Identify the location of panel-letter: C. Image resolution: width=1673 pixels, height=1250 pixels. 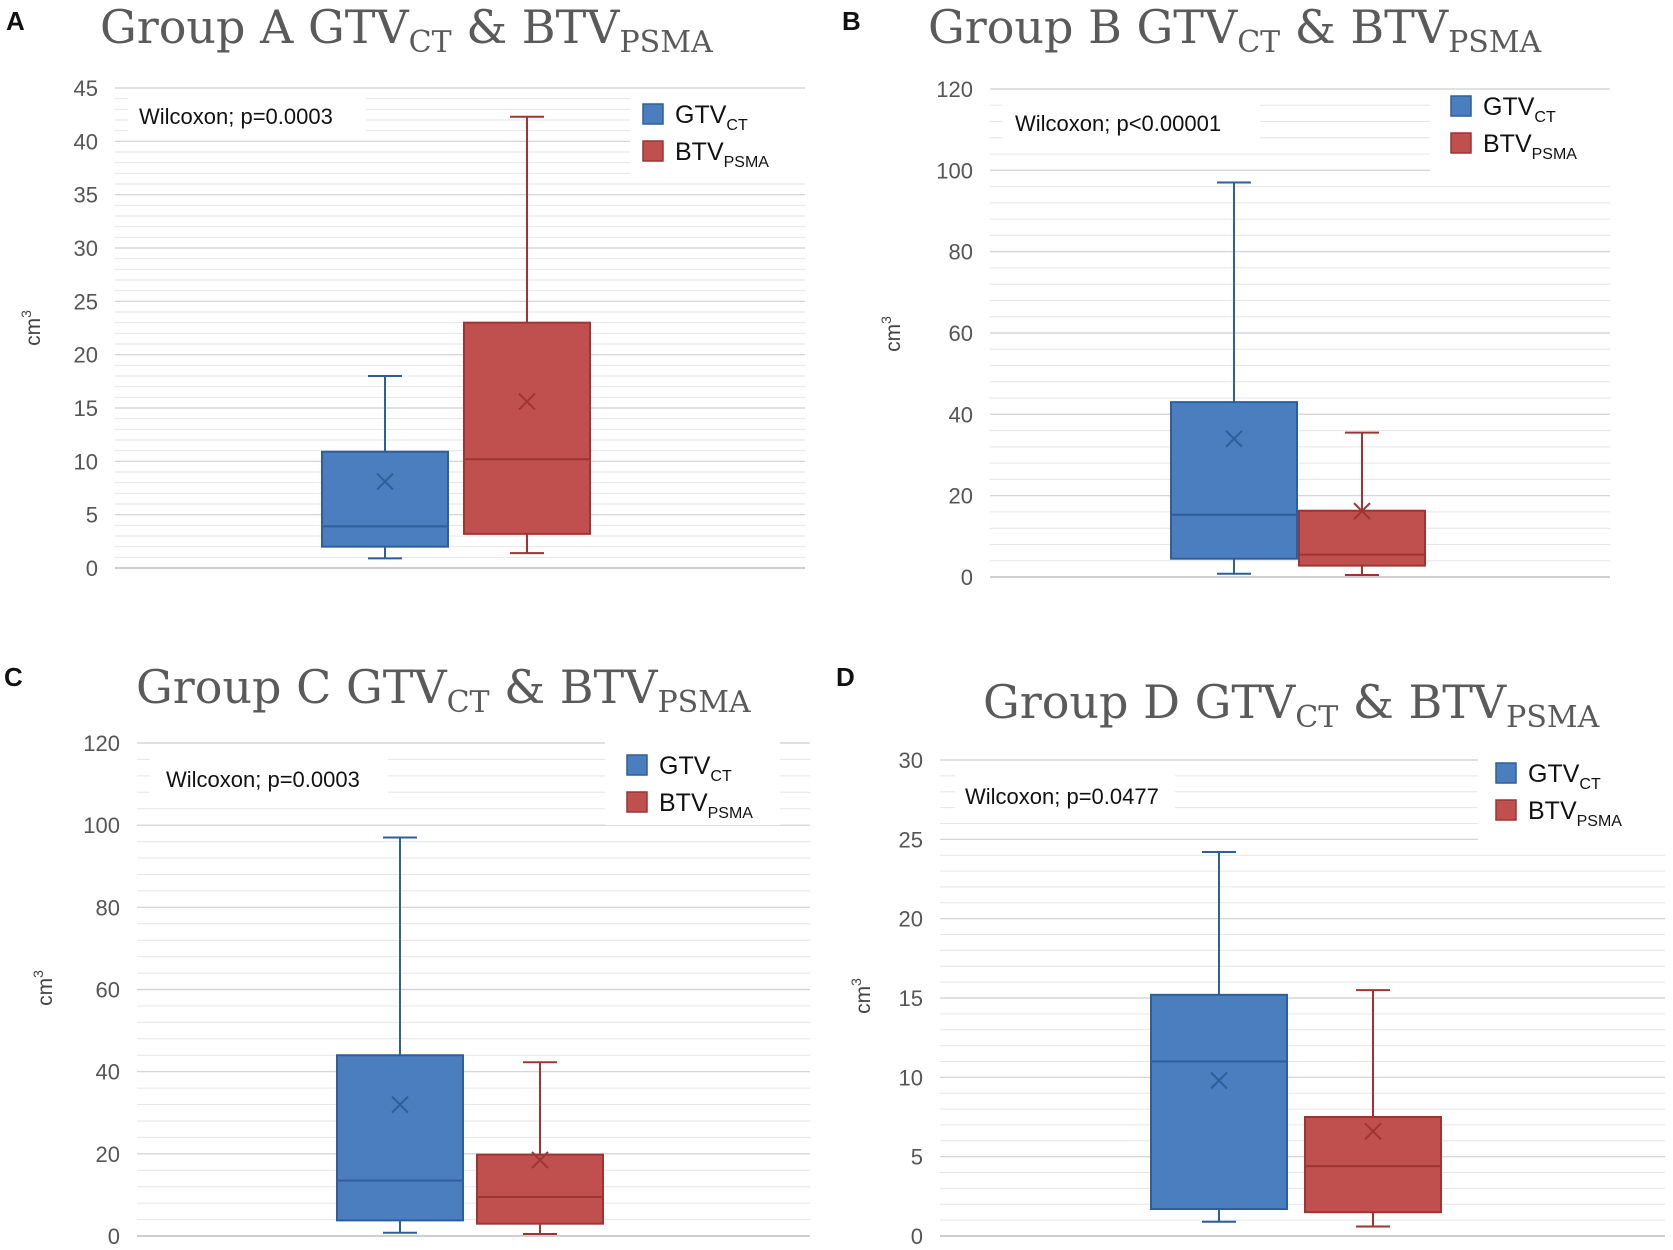
(13, 677).